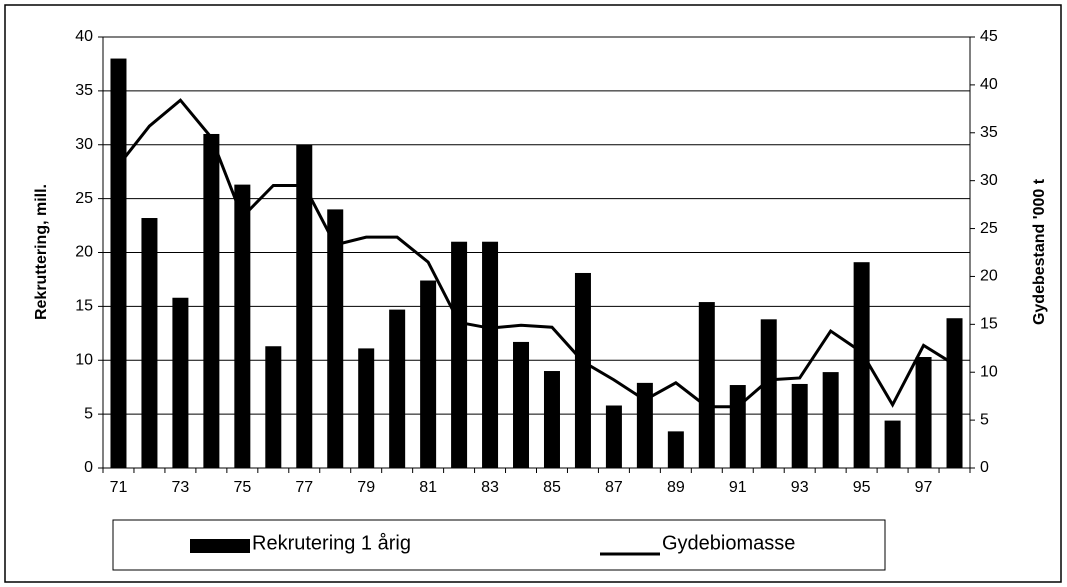  What do you see at coordinates (614, 487) in the screenshot?
I see `x-tick-label: 87` at bounding box center [614, 487].